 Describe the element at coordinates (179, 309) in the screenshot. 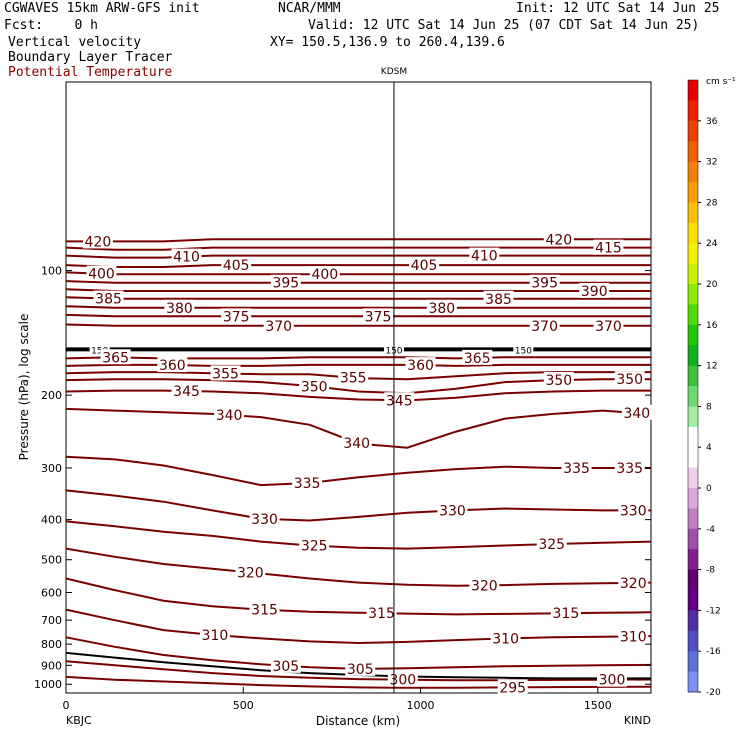

I see `contour-label: 380` at that location.